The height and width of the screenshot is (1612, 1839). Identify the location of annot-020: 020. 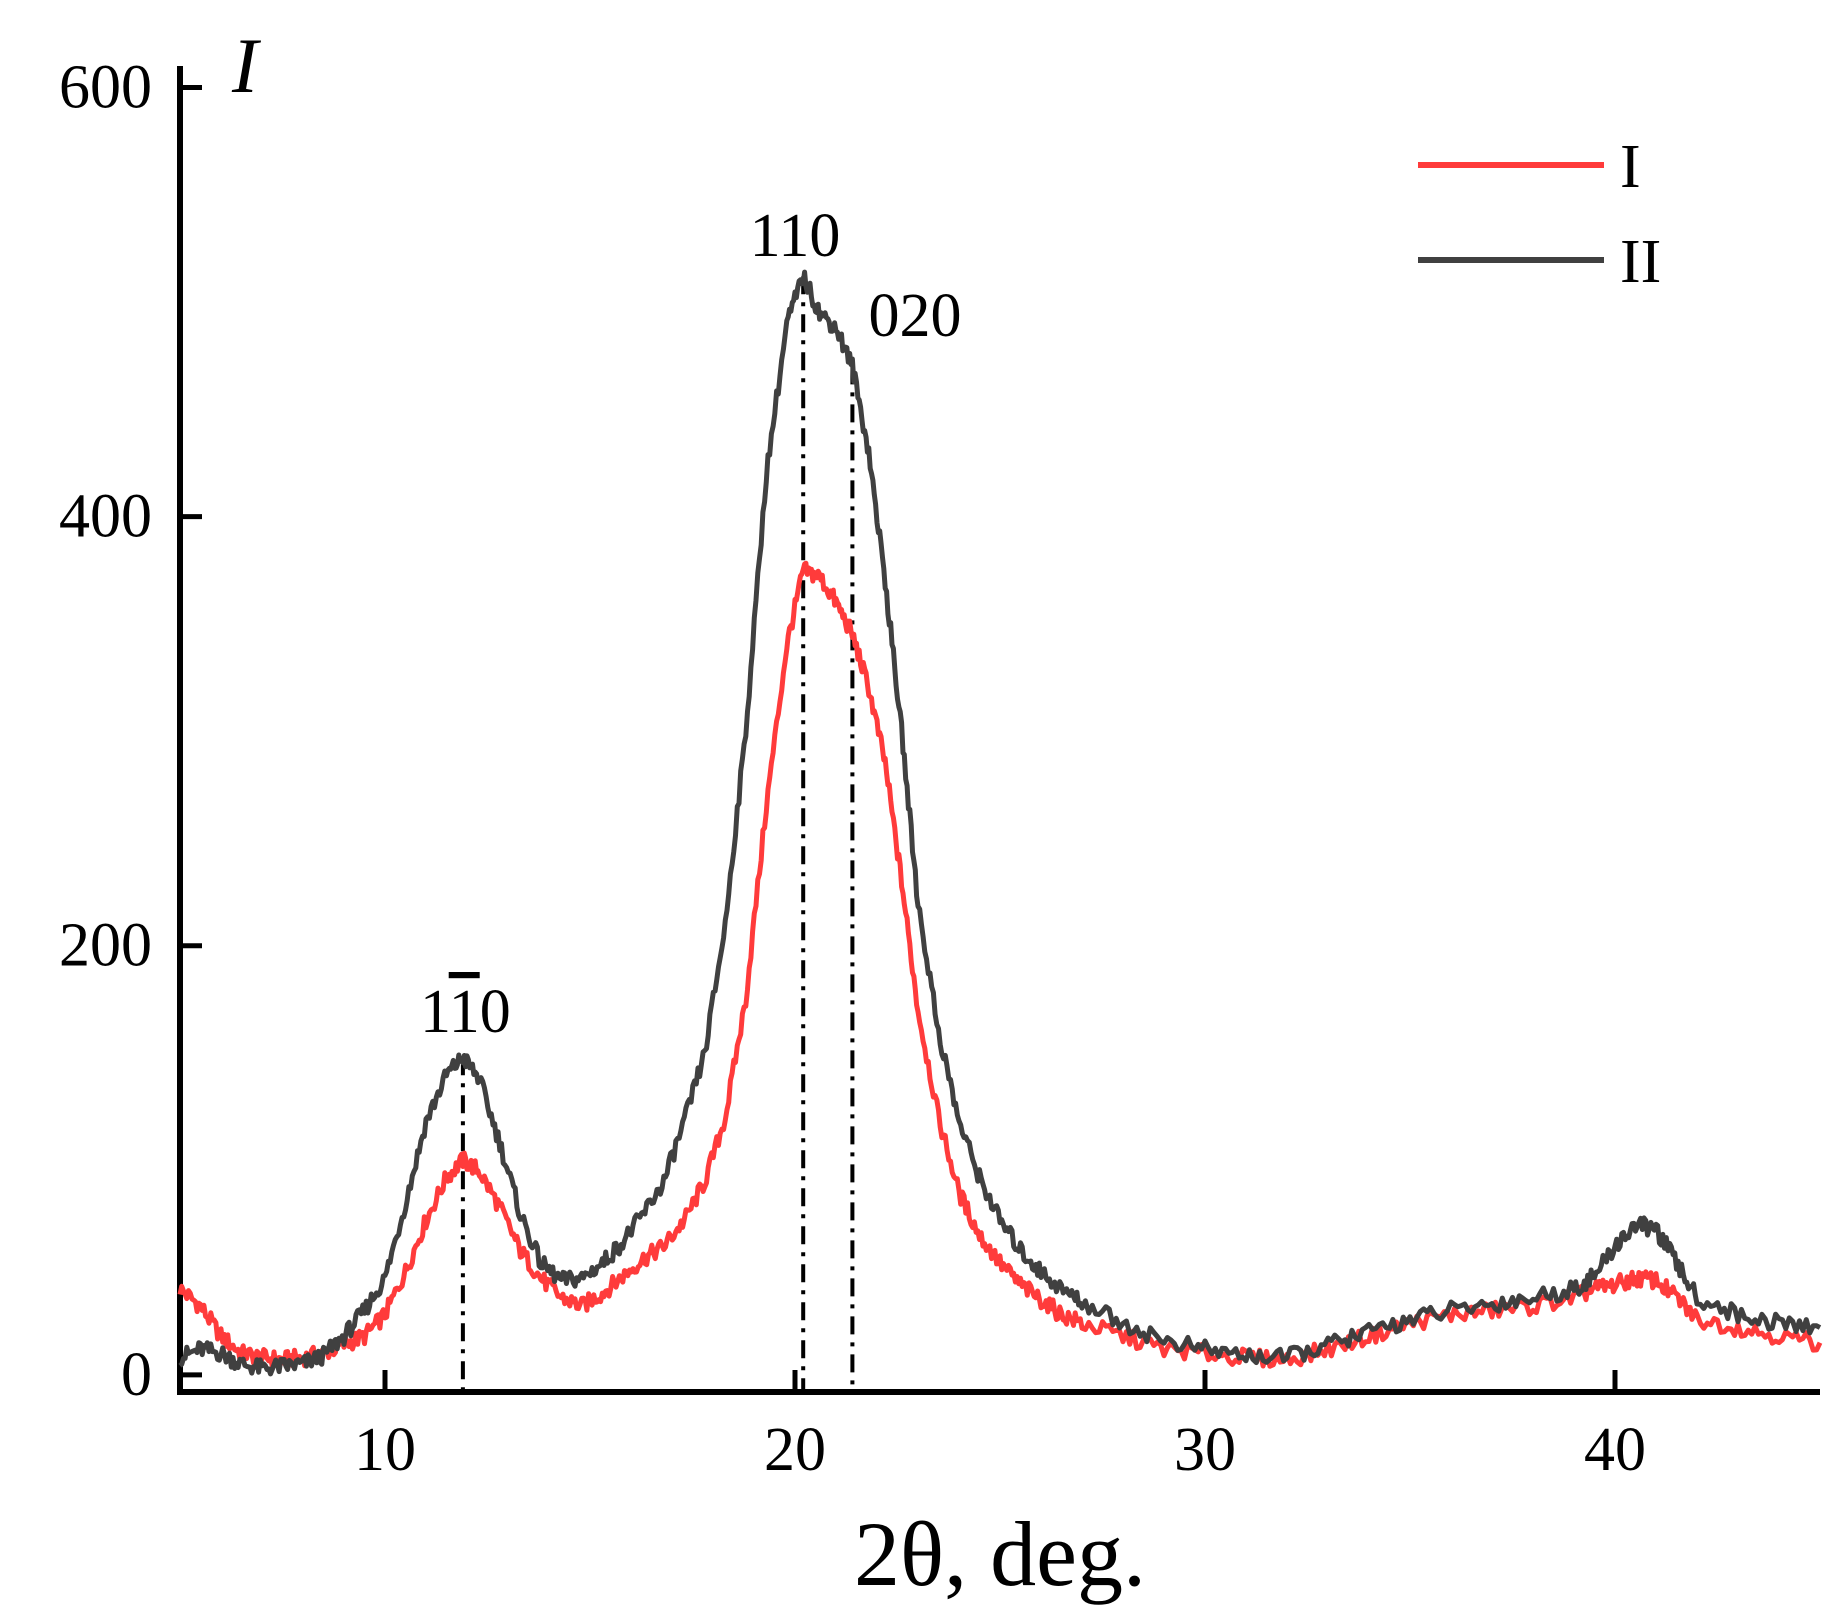
(915, 316).